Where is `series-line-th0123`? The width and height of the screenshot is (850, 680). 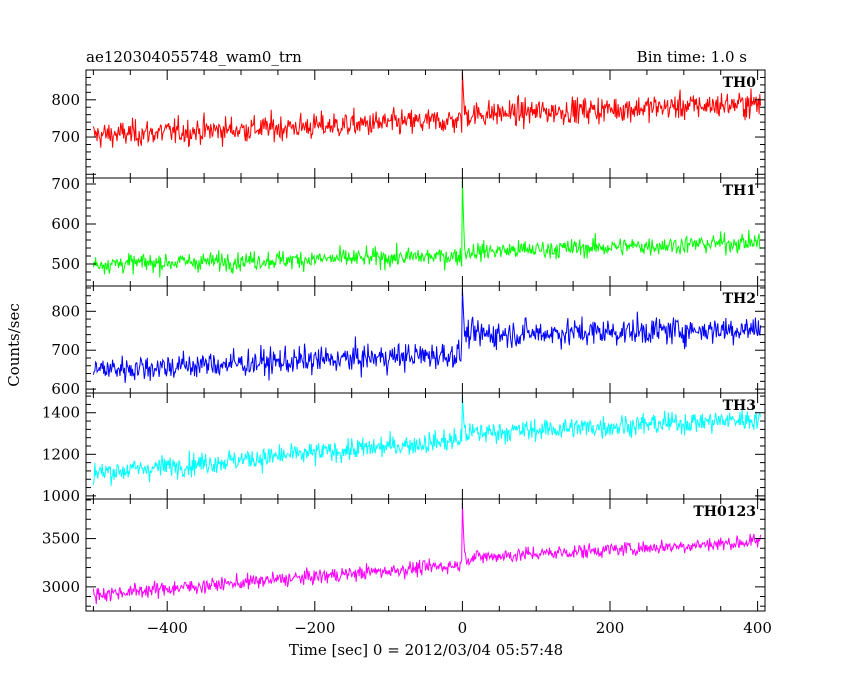
series-line-th0123 is located at coordinates (427, 553).